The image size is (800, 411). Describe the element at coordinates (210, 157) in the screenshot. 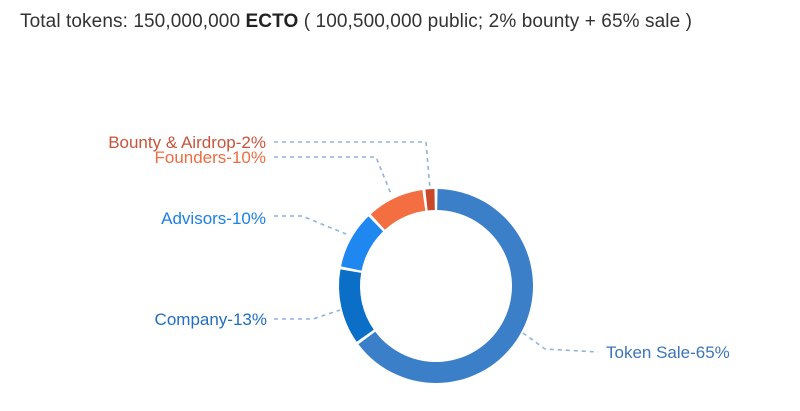

I see `label-founders: Founders-10%` at that location.